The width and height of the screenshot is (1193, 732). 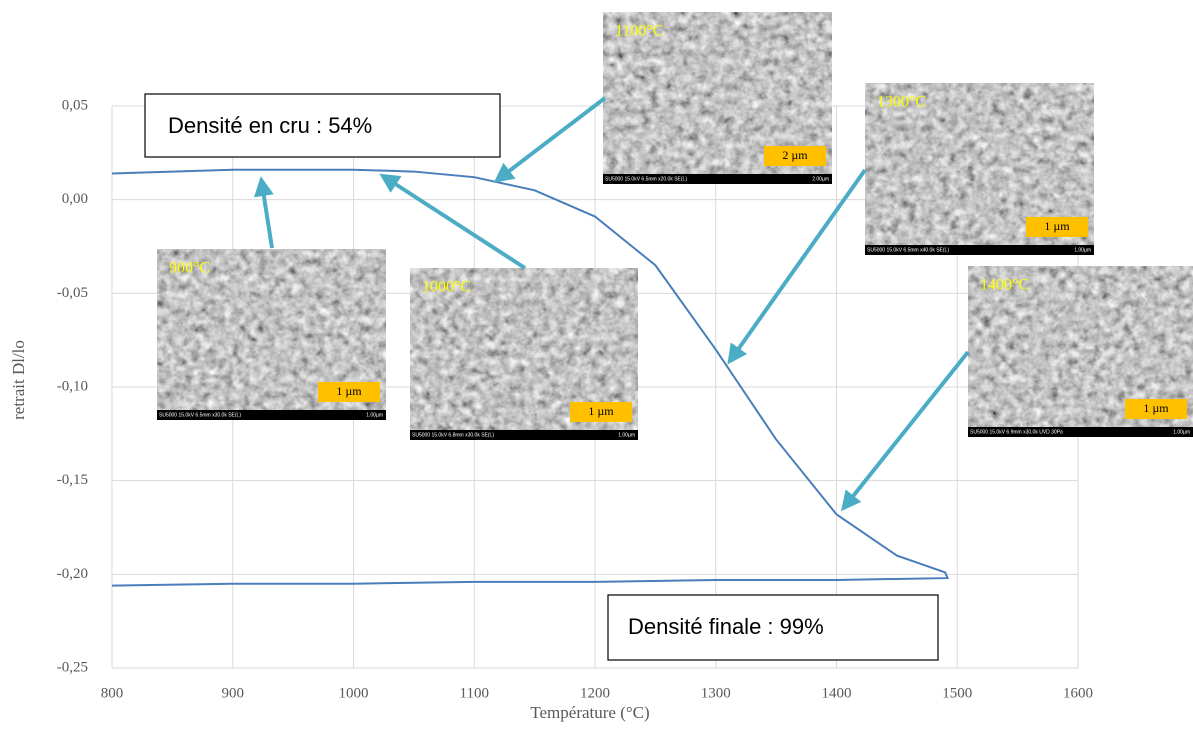 What do you see at coordinates (270, 125) in the screenshot?
I see `annotation: Densité en cru : 54%` at bounding box center [270, 125].